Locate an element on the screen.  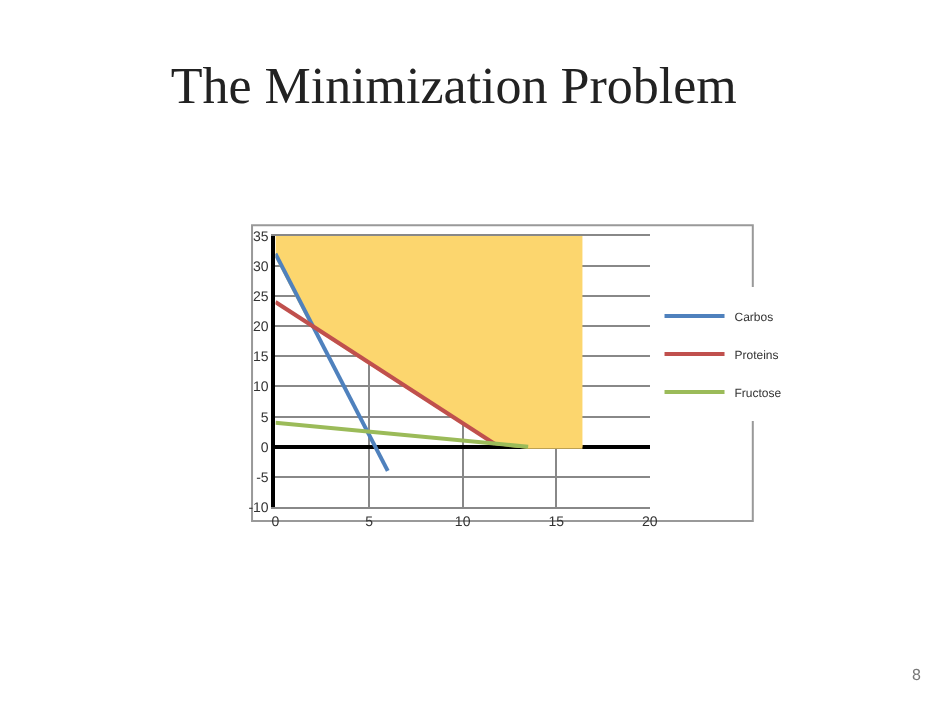
chart-title: The Minimization Problem is located at coordinates (453, 86).